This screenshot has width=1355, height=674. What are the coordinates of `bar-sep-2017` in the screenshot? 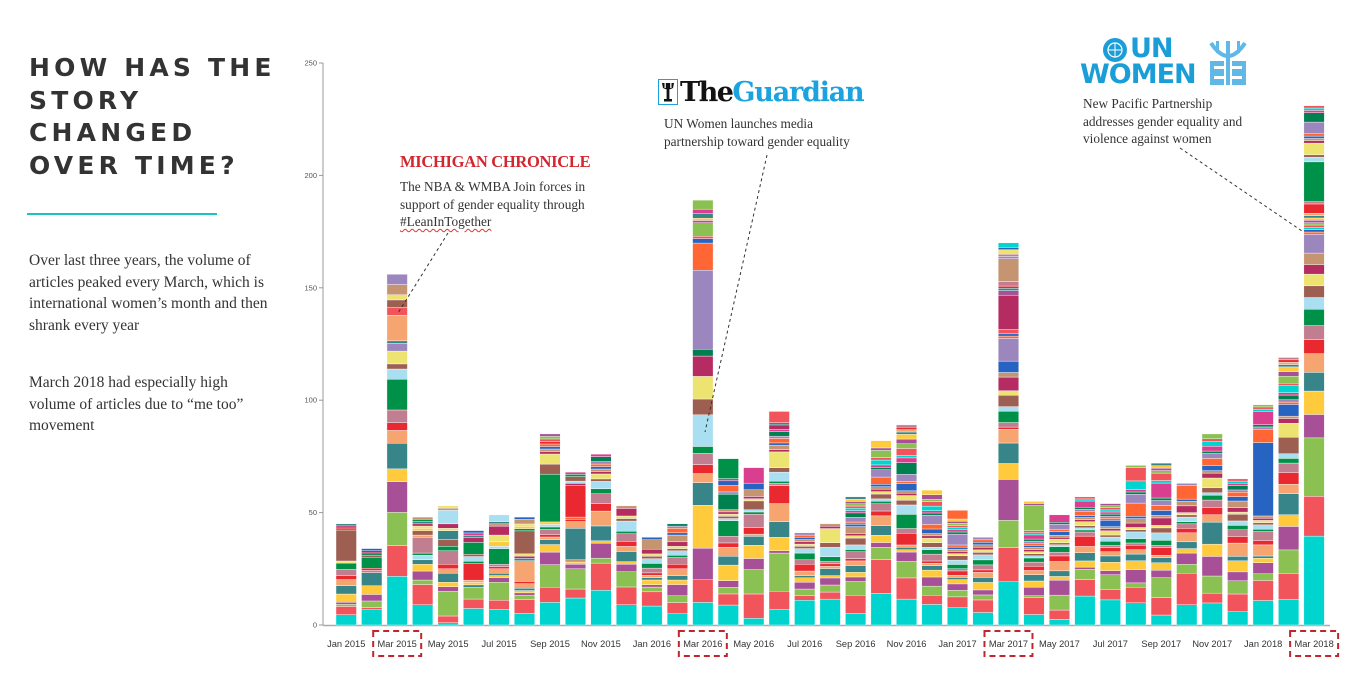 It's located at (1161, 544).